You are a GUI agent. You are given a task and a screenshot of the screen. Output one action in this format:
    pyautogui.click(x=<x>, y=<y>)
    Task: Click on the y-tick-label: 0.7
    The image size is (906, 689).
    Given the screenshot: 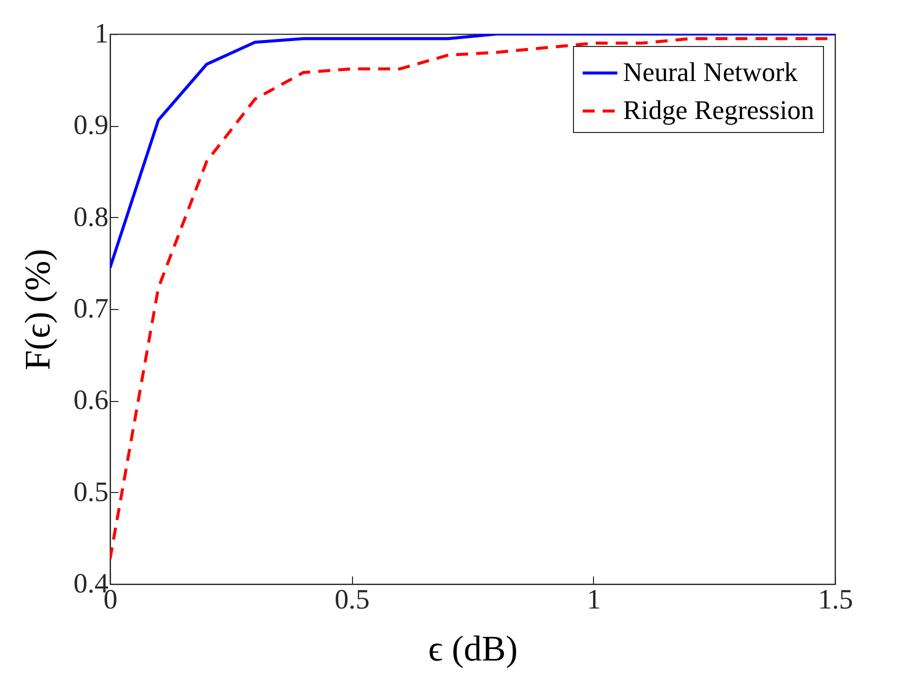 What is the action you would take?
    pyautogui.click(x=91, y=309)
    